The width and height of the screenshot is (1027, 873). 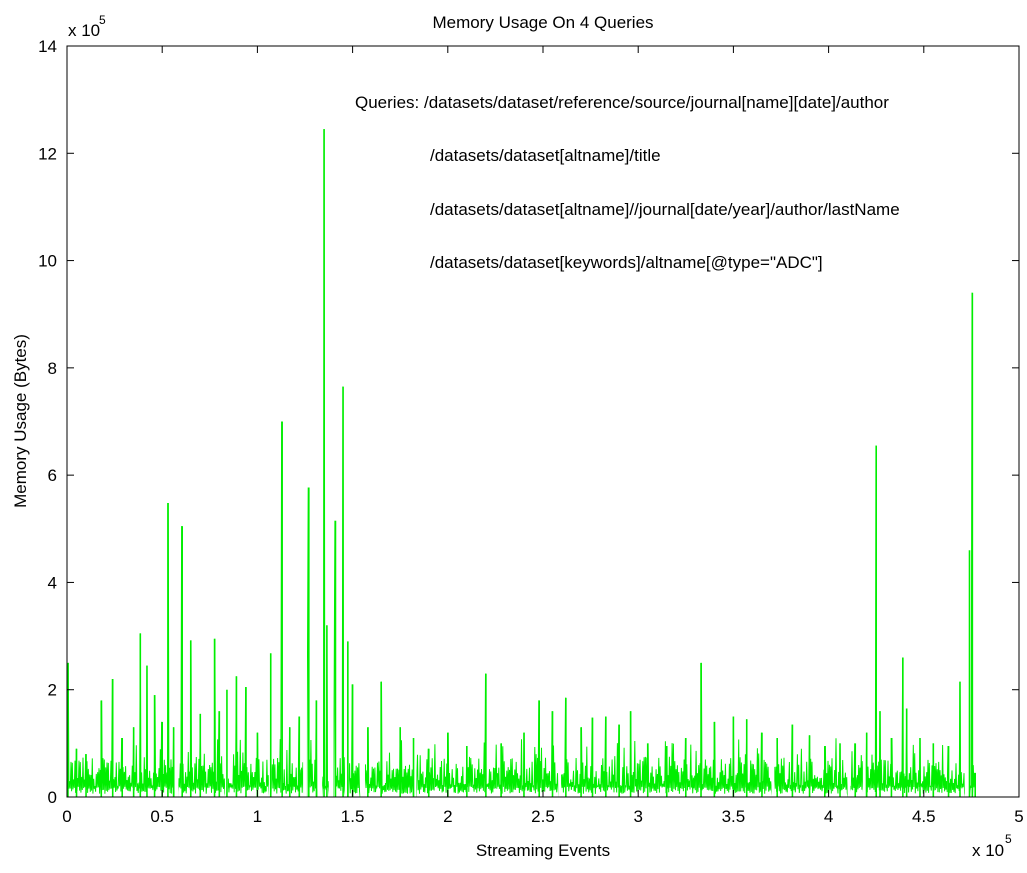 What do you see at coordinates (543, 850) in the screenshot?
I see `x-axis-label: Streaming Events` at bounding box center [543, 850].